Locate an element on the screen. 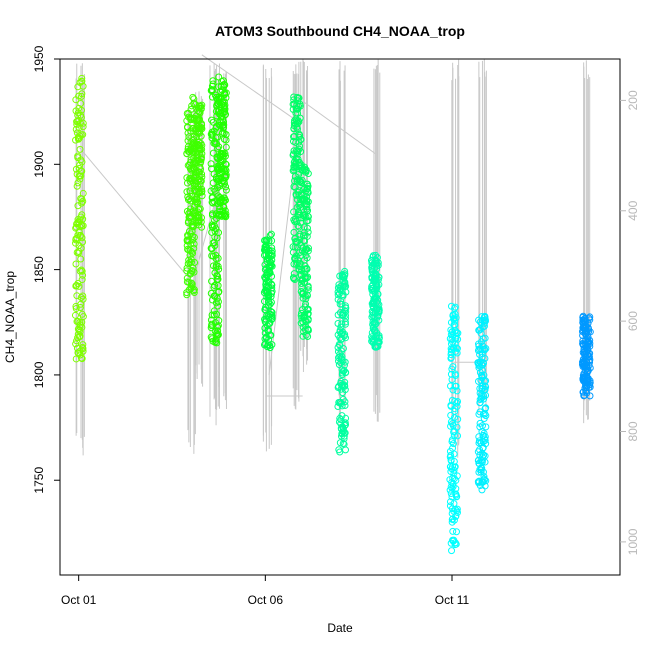 Image resolution: width=650 pixels, height=650 pixels. y2-tick-label: 1000 is located at coordinates (633, 541).